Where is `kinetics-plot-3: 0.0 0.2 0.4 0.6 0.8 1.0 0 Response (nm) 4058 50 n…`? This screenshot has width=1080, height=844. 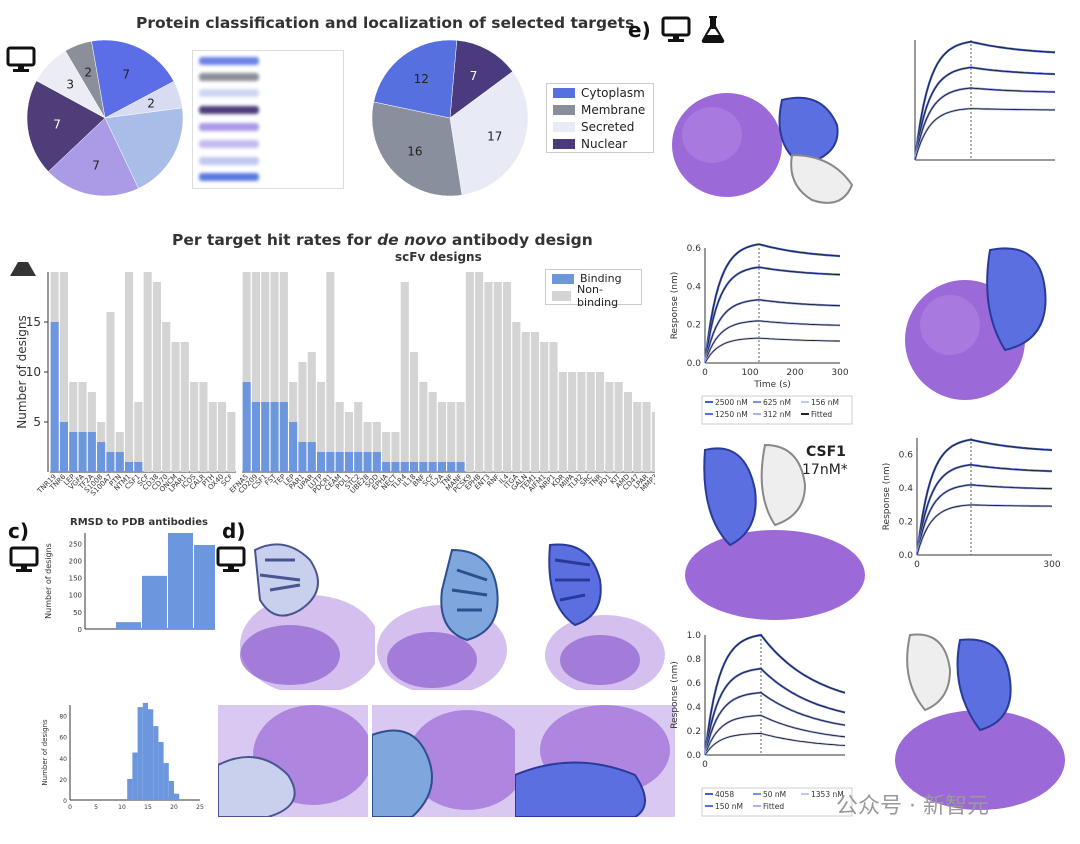 kinetics-plot-3: 0.0 0.2 0.4 0.6 0.8 1.0 0 Response (nm) 4058 50 n… is located at coordinates (761, 724).